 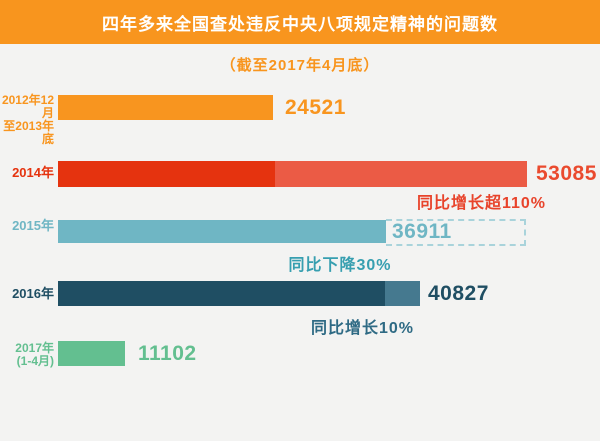 What do you see at coordinates (566, 173) in the screenshot?
I see `bar-value-2014: 53085` at bounding box center [566, 173].